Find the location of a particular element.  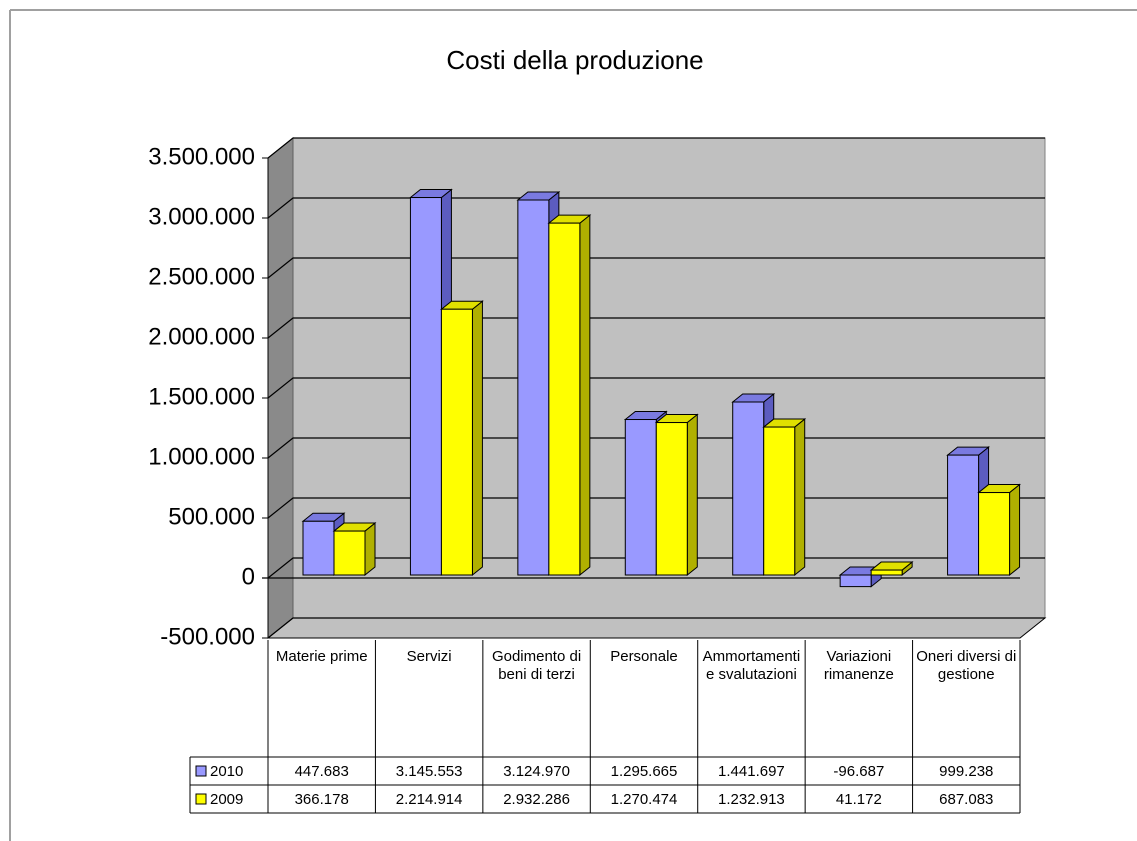

x-category-label: Ammortamenti e svalutazioni is located at coordinates (751, 665).